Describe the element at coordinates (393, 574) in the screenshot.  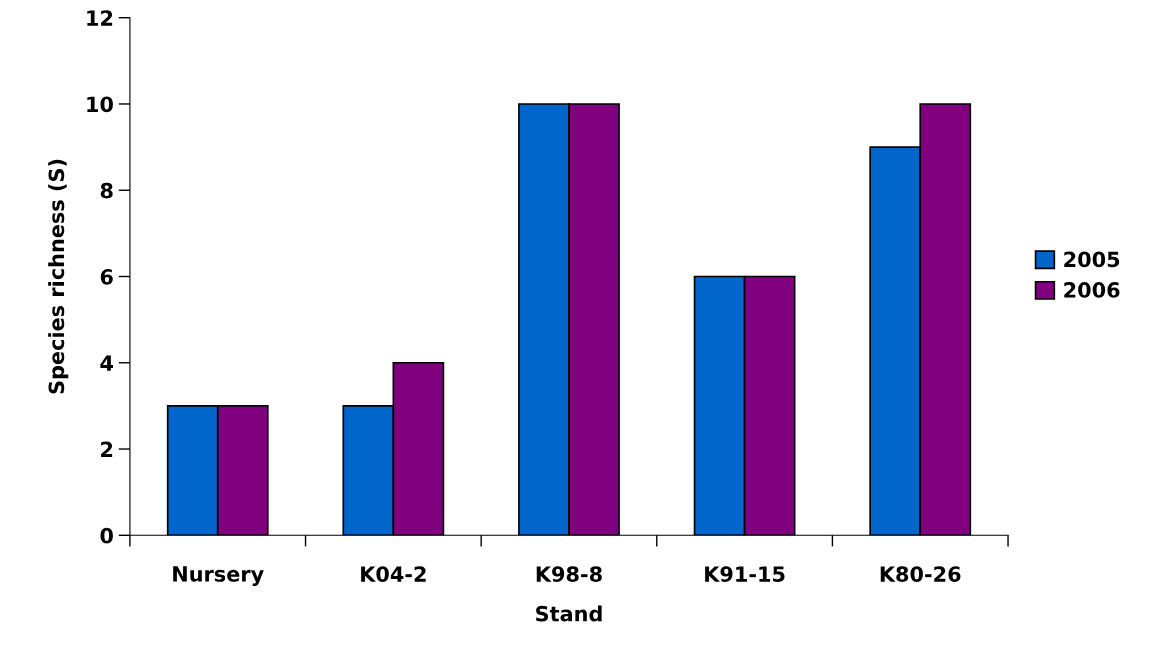
I see `x-tick-label: K04-2` at that location.